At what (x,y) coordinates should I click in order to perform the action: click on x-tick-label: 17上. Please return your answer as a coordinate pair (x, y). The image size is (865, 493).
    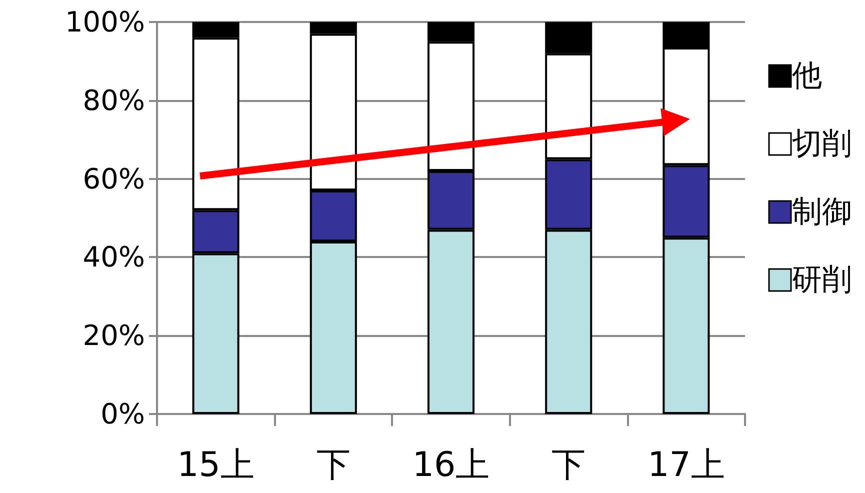
    Looking at the image, I should click on (686, 465).